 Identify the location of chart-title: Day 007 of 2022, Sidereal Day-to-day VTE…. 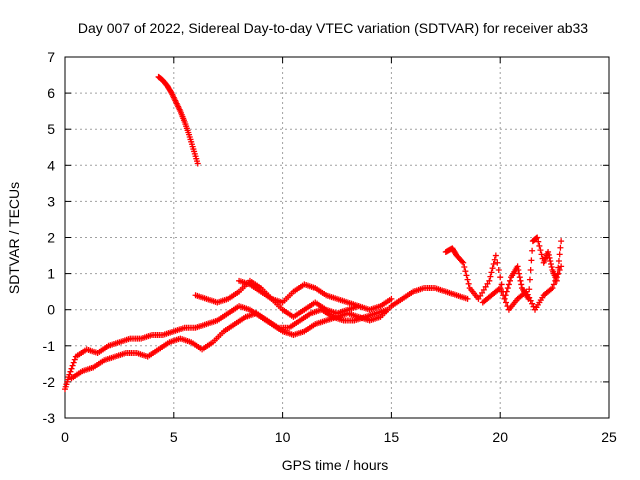
(333, 28).